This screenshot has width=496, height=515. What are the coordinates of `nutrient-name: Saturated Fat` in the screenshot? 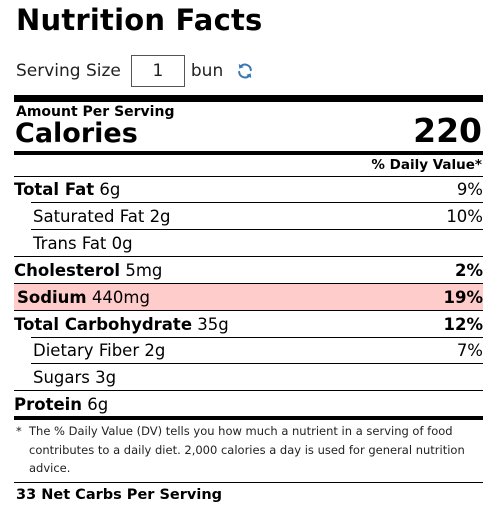 It's located at (89, 216).